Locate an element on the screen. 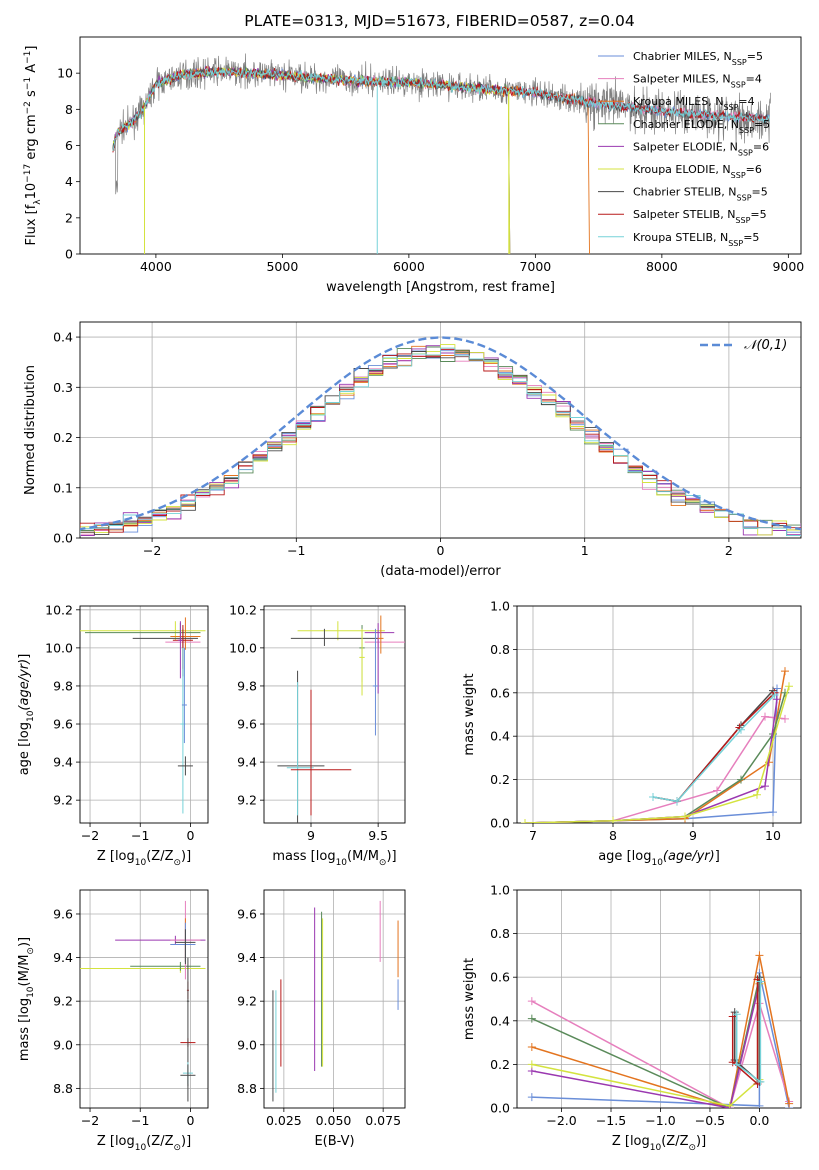  mass-vs-ebv-xlabel: E(B-V) is located at coordinates (334, 1141).